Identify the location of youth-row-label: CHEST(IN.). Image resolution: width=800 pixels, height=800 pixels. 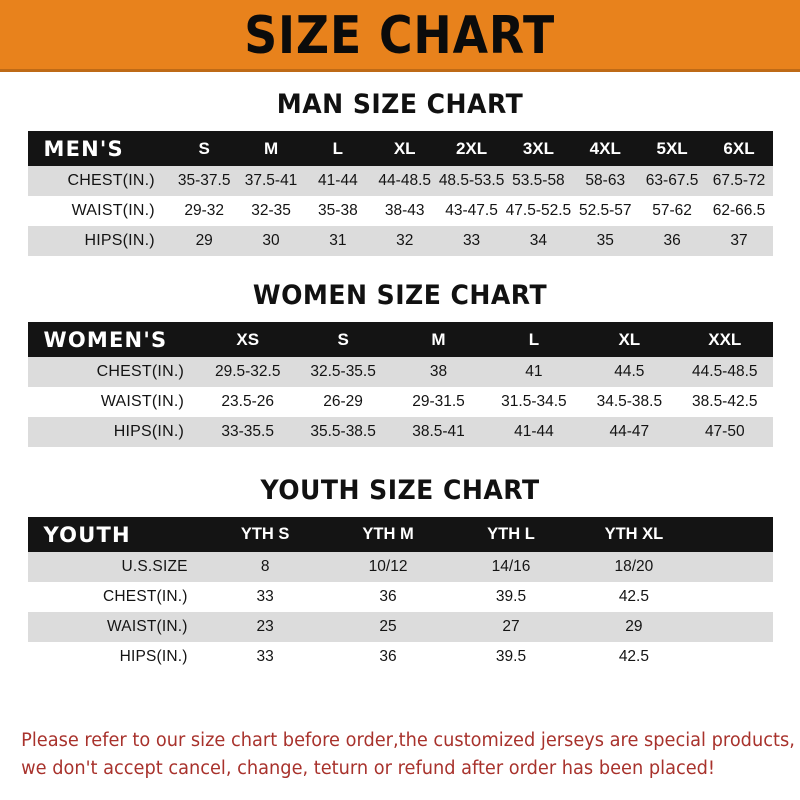
(145, 596).